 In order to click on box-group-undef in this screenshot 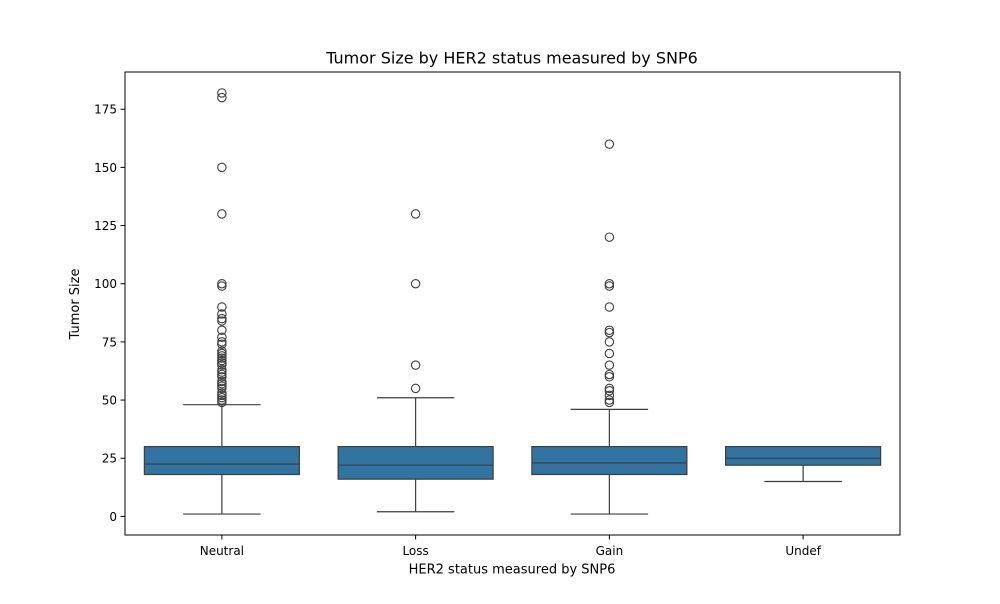, I will do `click(803, 464)`.